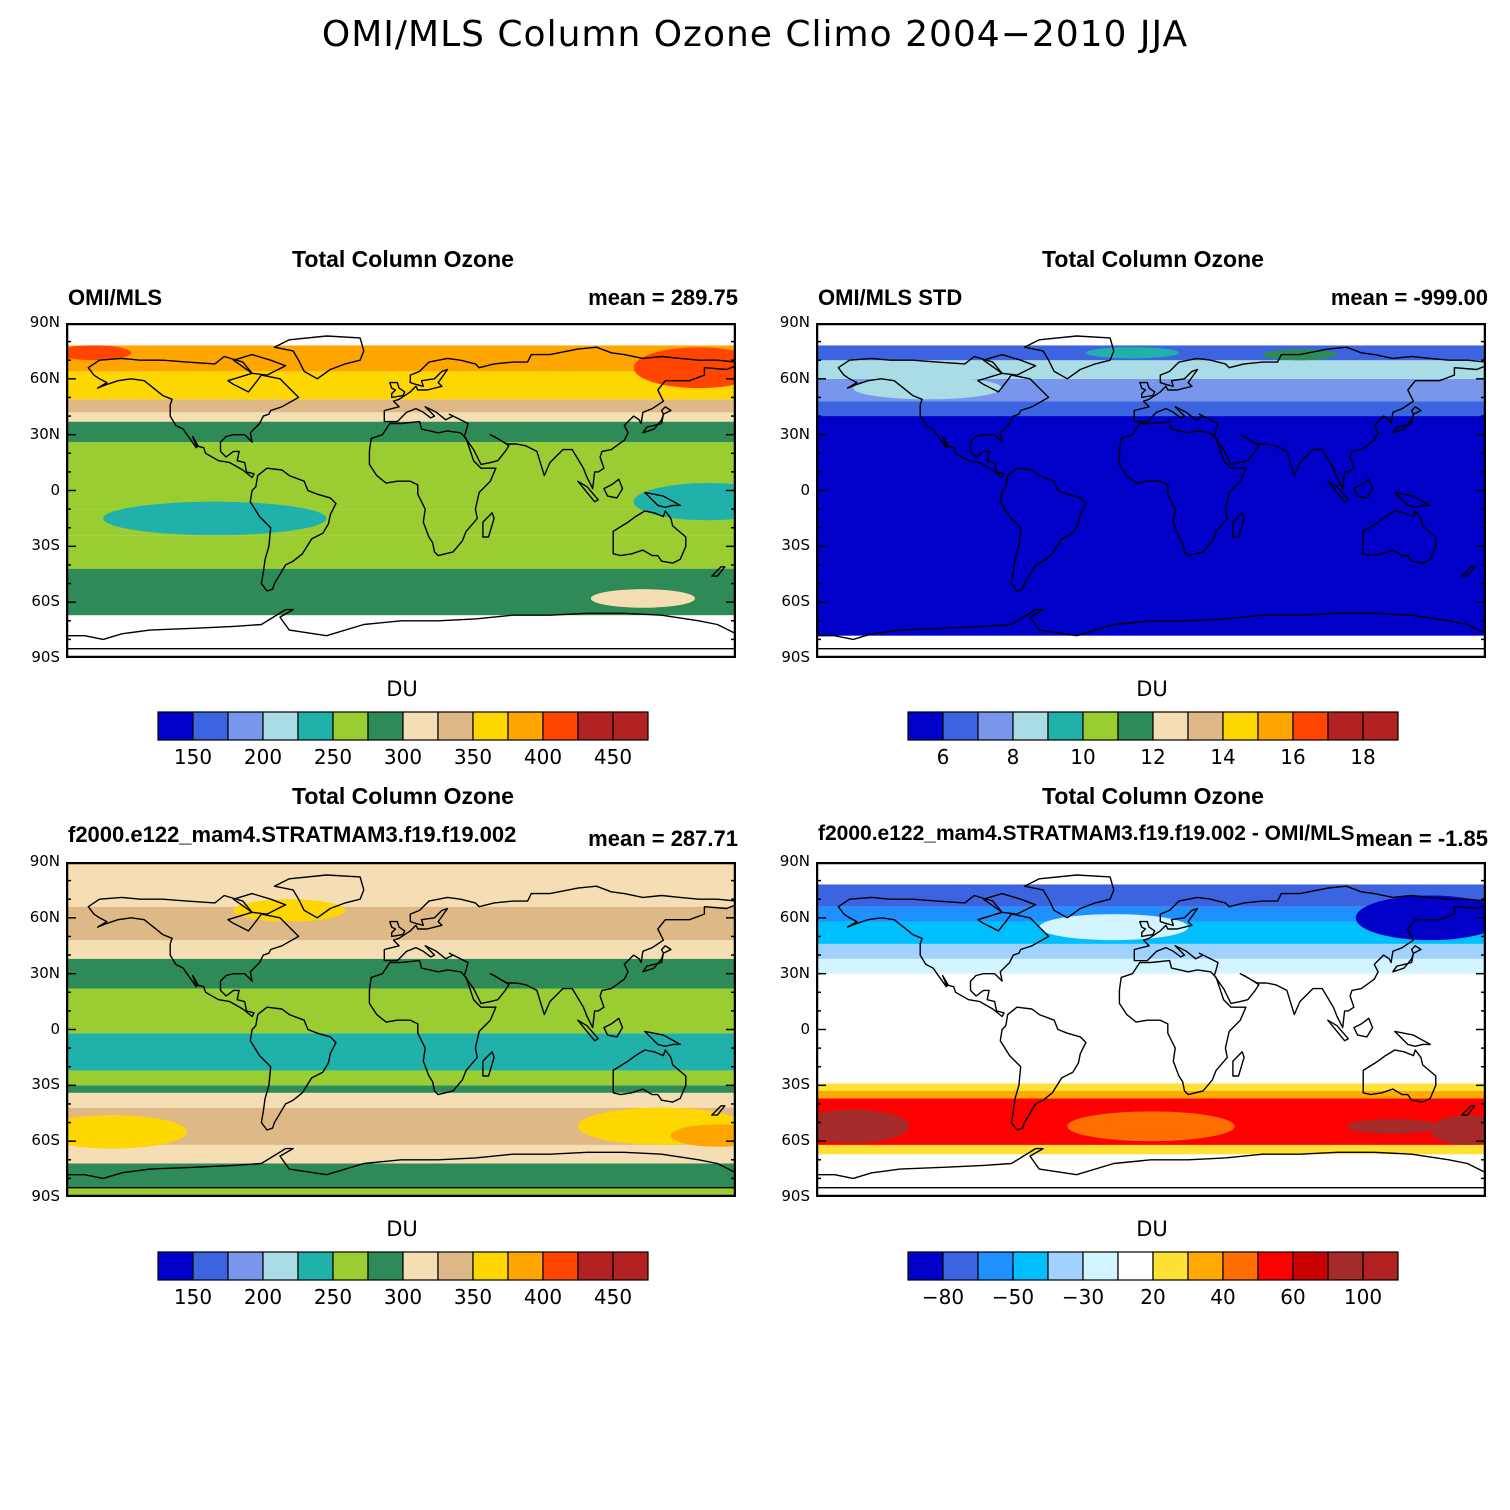  Describe the element at coordinates (44, 861) in the screenshot. I see `latitude-label: 90N` at that location.